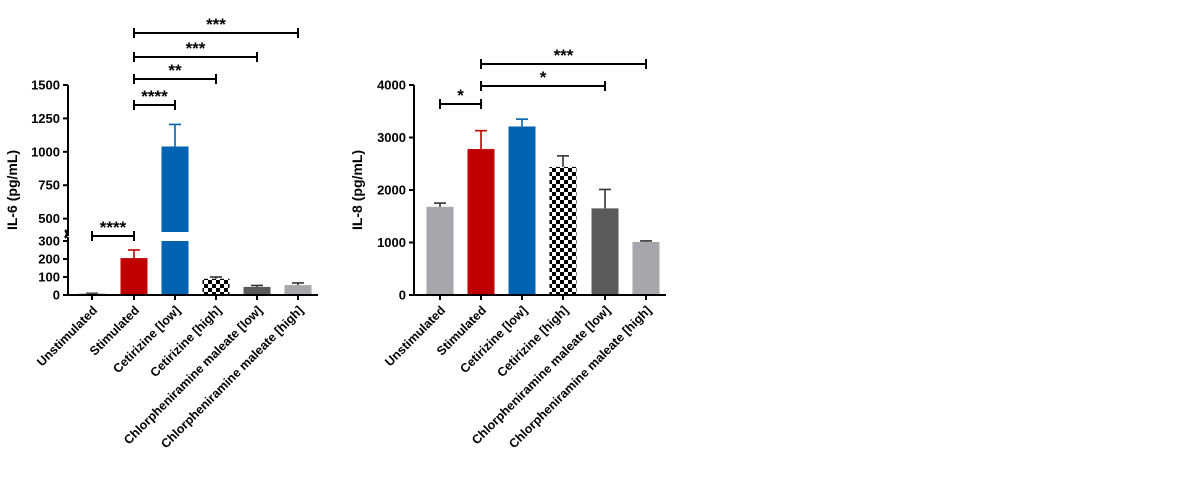  Describe the element at coordinates (391, 190) in the screenshot. I see `y-tick-label: 2000` at that location.